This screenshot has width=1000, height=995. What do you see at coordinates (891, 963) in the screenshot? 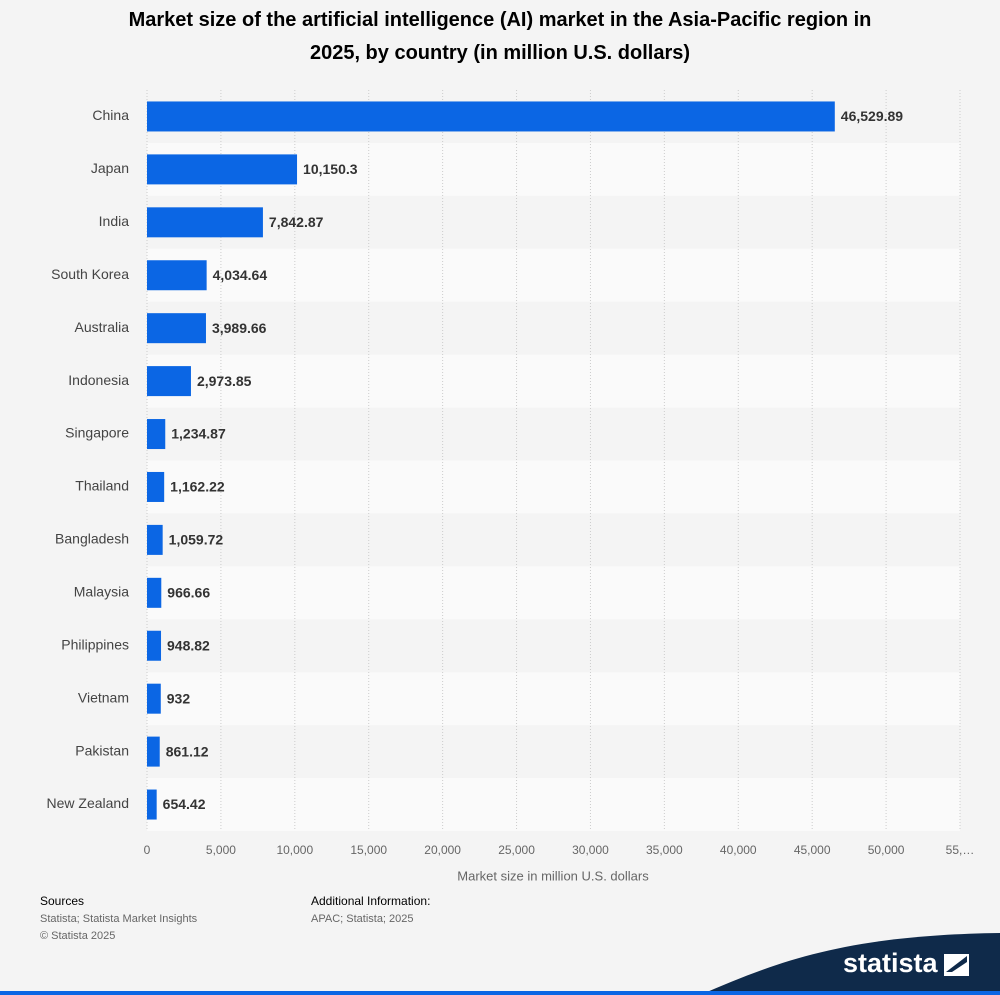
I see `logo: statista` at bounding box center [891, 963].